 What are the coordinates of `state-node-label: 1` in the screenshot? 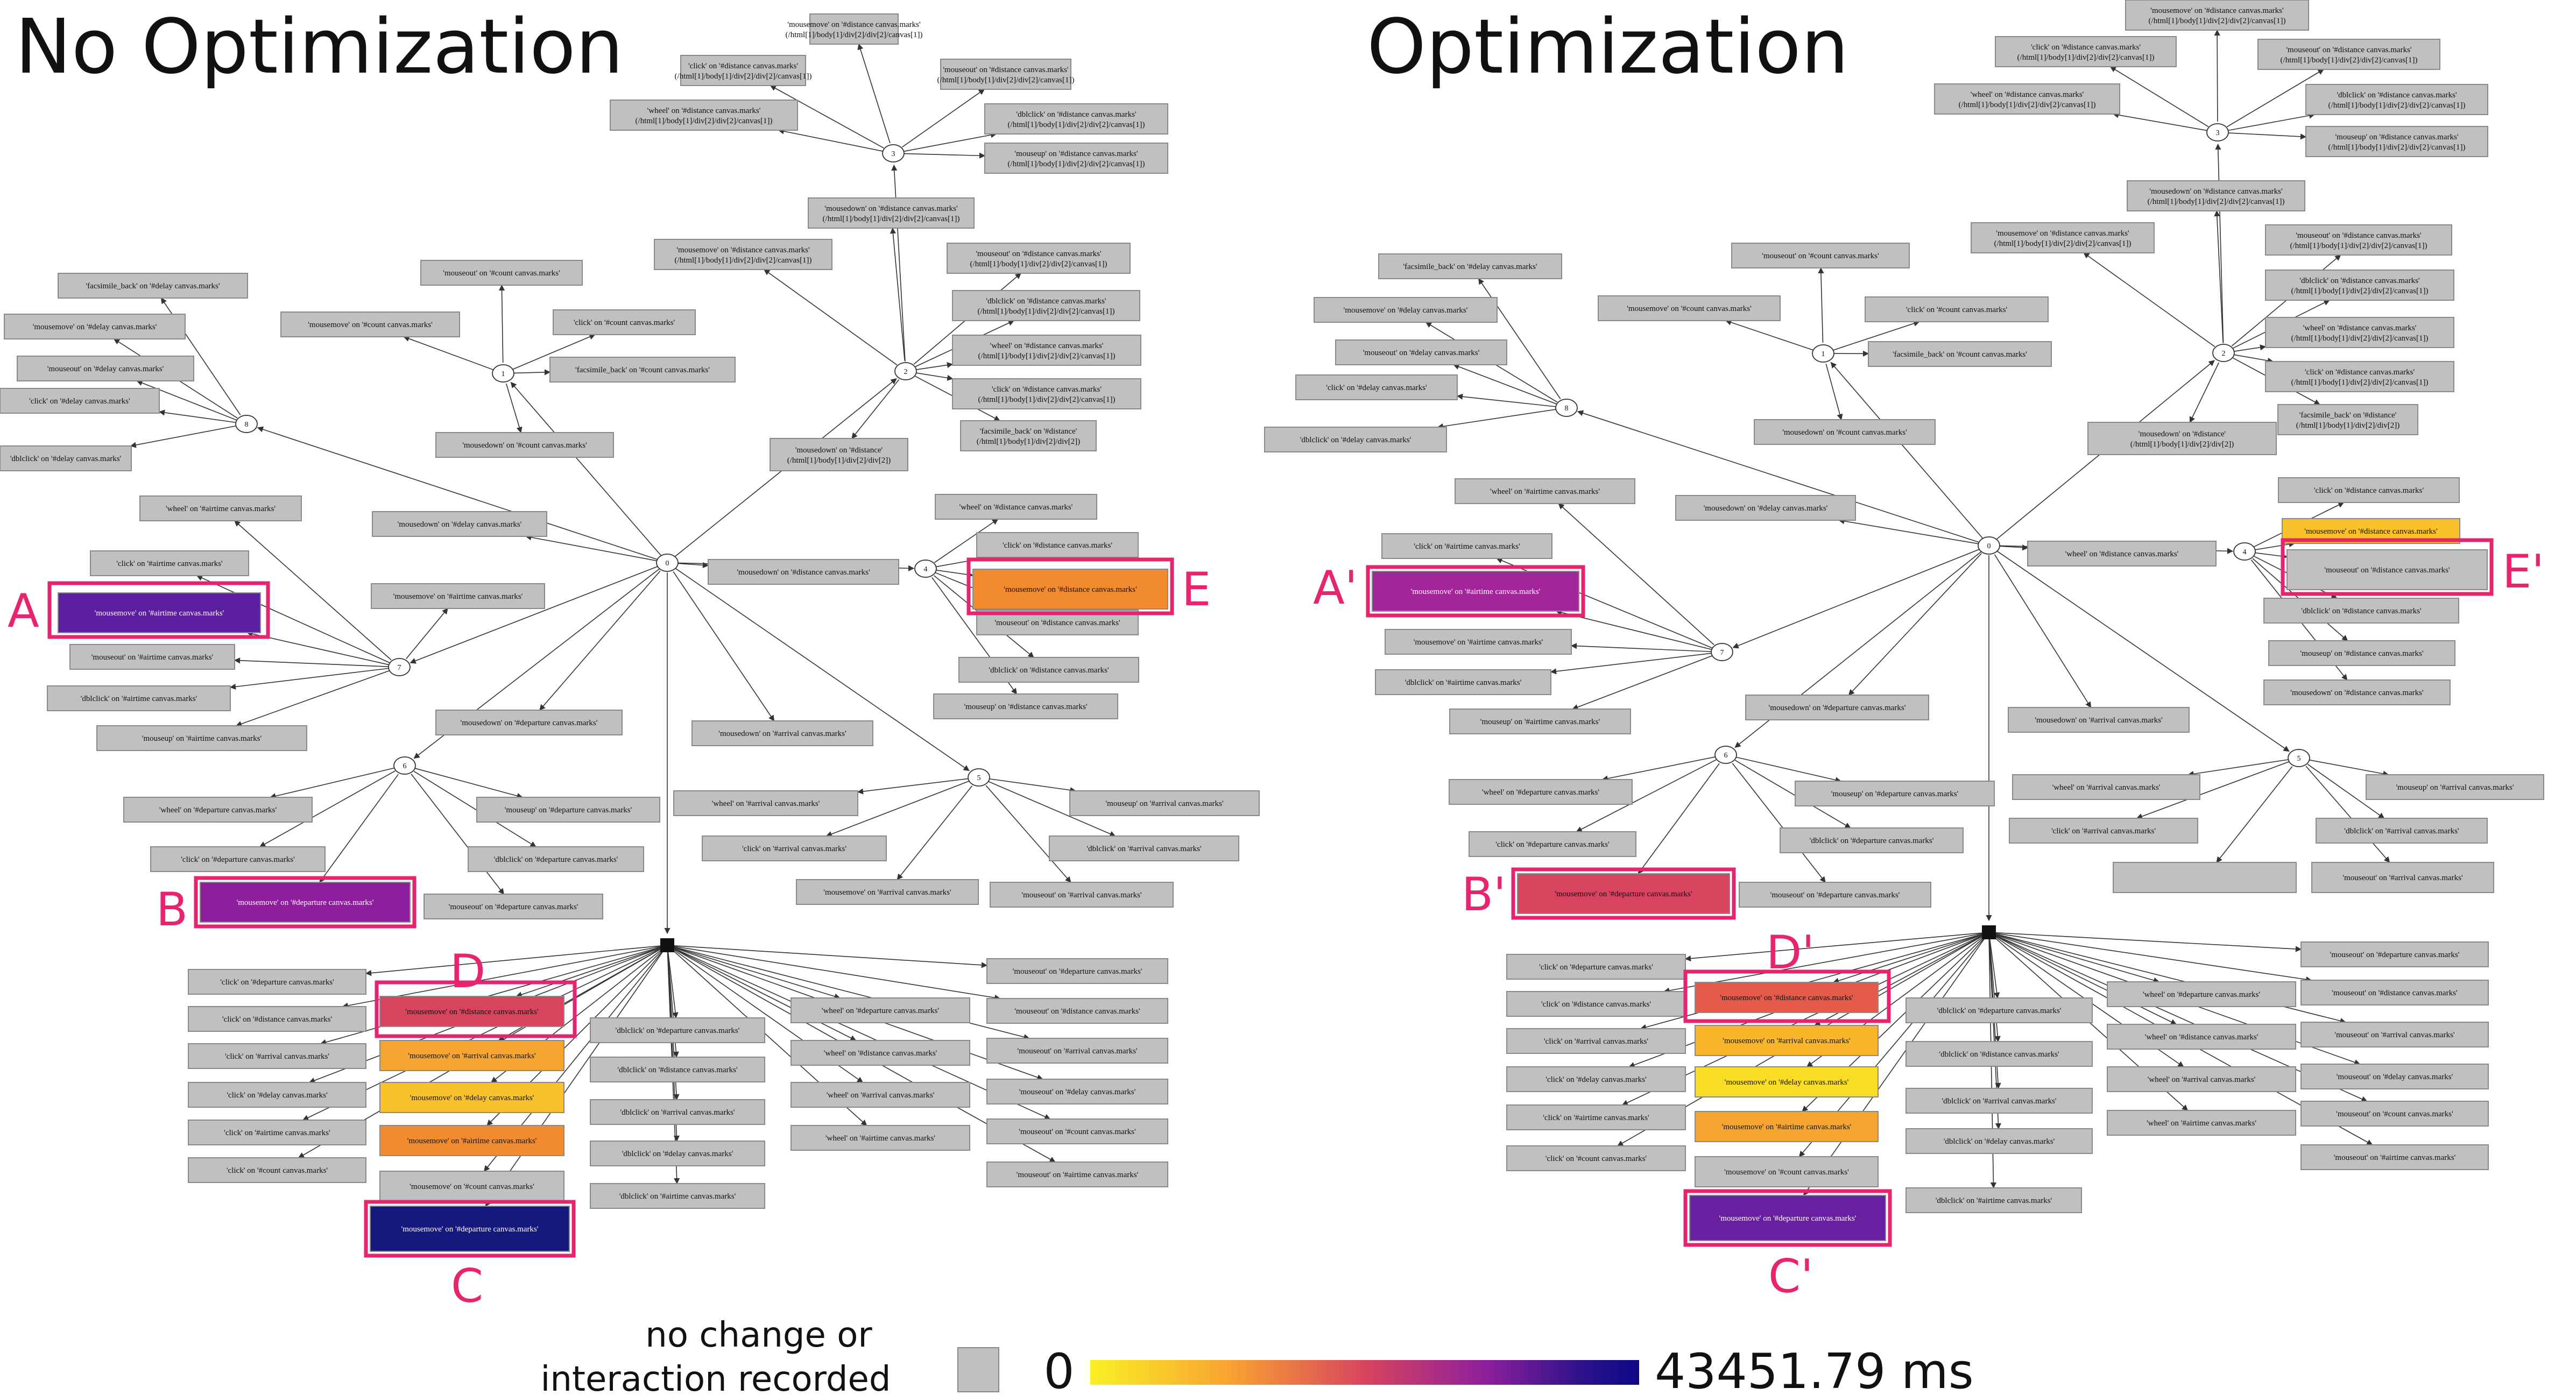 It's located at (1823, 354).